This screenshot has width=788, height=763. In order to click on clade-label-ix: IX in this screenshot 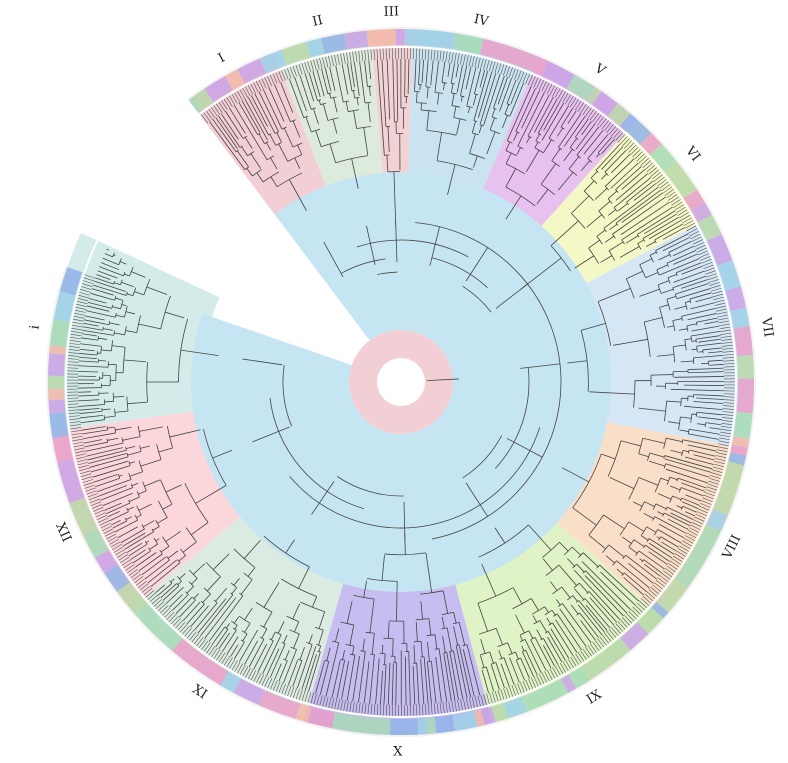, I will do `click(594, 697)`.